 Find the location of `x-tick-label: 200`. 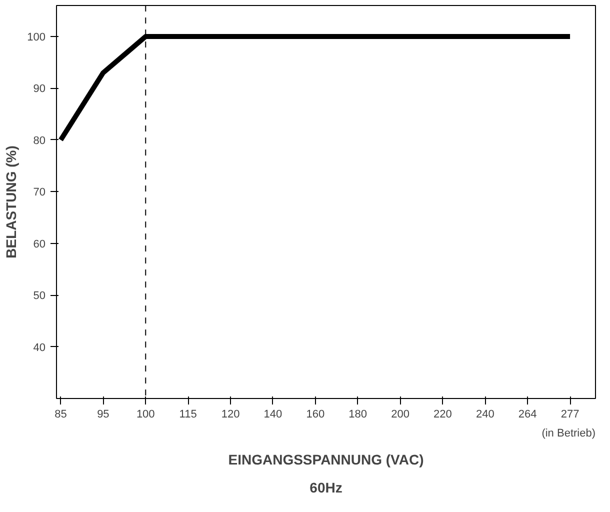

x-tick-label: 200 is located at coordinates (400, 414).